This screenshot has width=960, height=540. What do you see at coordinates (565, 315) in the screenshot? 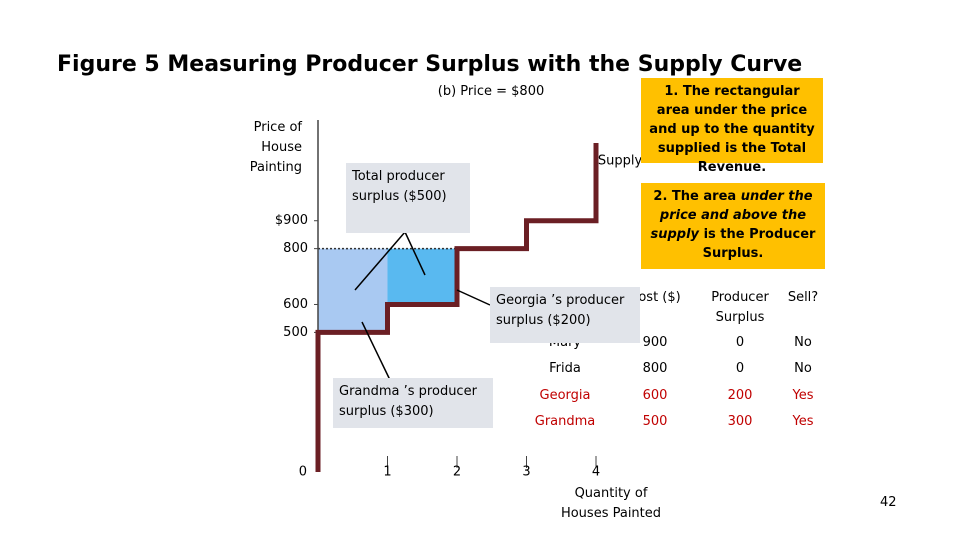
I see `callout-georgia: Georgia ’s producer surplus ($200)` at bounding box center [565, 315].